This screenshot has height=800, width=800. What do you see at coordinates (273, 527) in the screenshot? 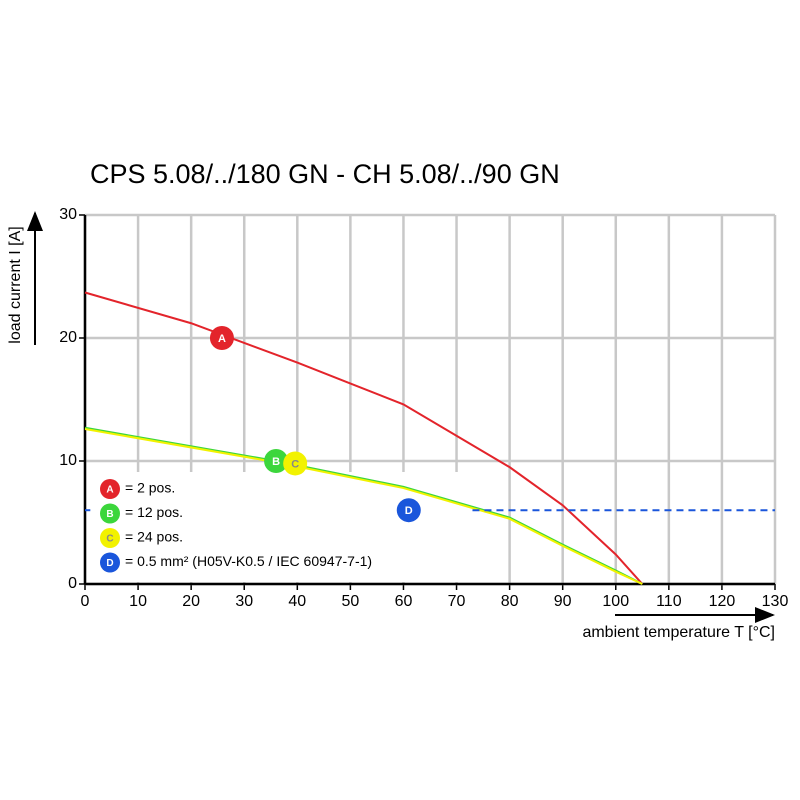
I see `legend-background` at bounding box center [273, 527].